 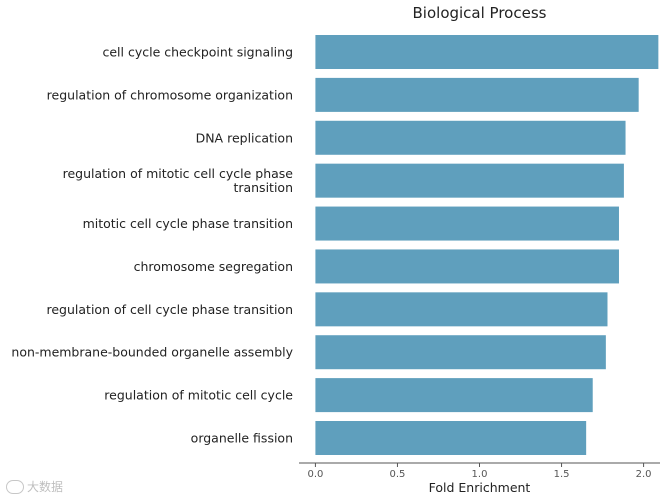 I want to click on bar-cell-cycle-checkpoint-signaling, so click(x=487, y=52).